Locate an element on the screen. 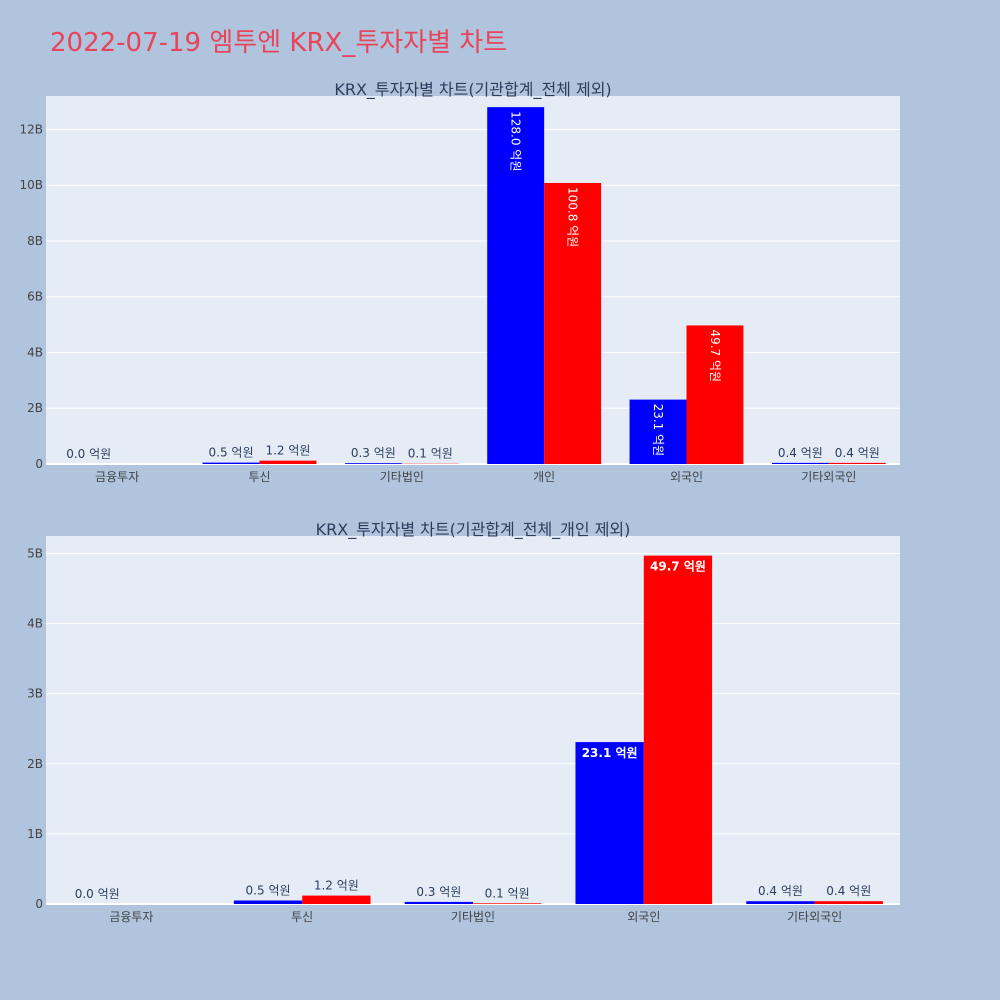 The width and height of the screenshot is (1000, 1000). chart-title: KRX_투자자별 차트(기관합계_전체_개인 제외) is located at coordinates (473, 530).